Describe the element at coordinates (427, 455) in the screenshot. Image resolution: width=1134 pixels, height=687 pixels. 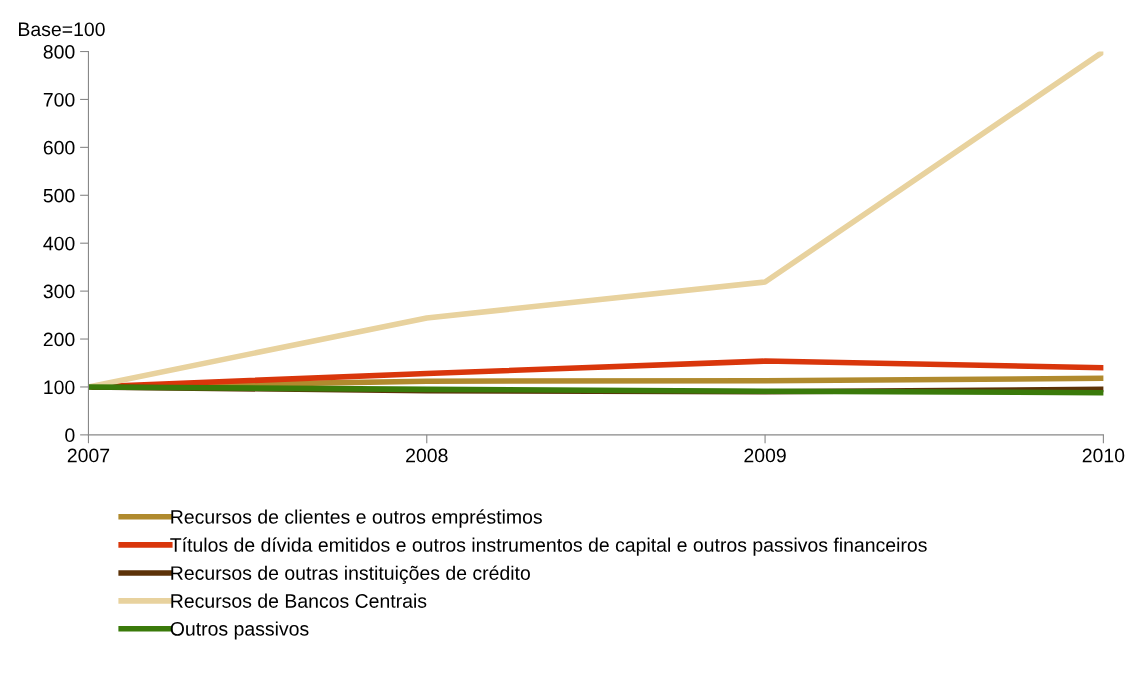
I see `x-tick-label: 2008` at that location.